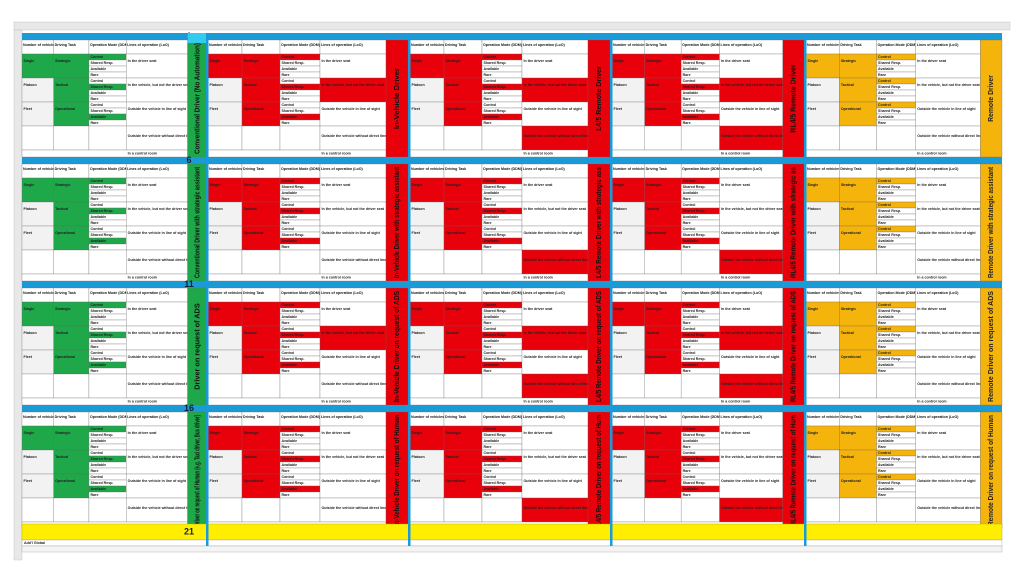 Image resolution: width=1024 pixels, height=575 pixels. What do you see at coordinates (805, 467) in the screenshot?
I see `group-separator` at bounding box center [805, 467].